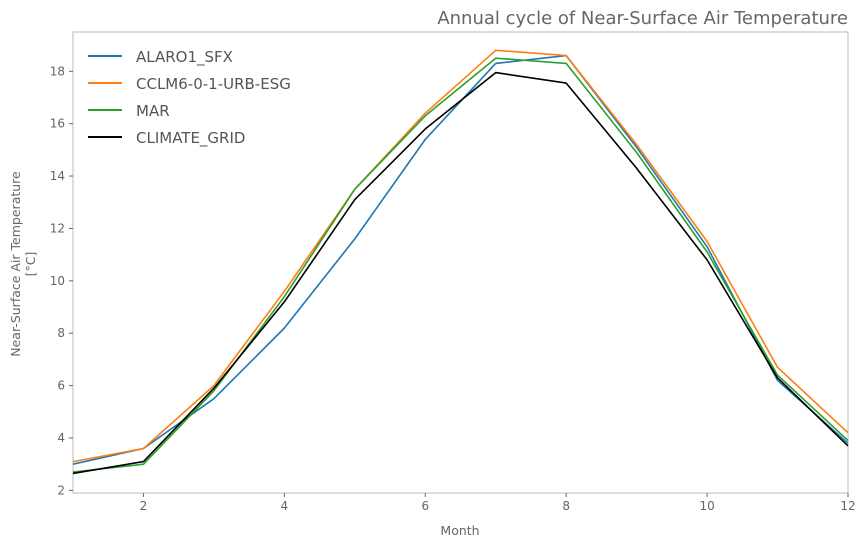 This screenshot has height=548, width=867. I want to click on y-axis-label: Near-Surface Air Temperature [°C], so click(23, 264).